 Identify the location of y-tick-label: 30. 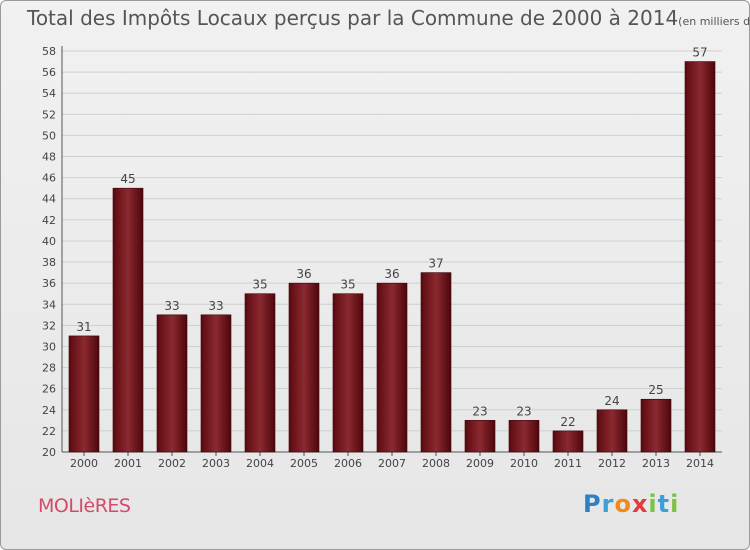
(49, 346).